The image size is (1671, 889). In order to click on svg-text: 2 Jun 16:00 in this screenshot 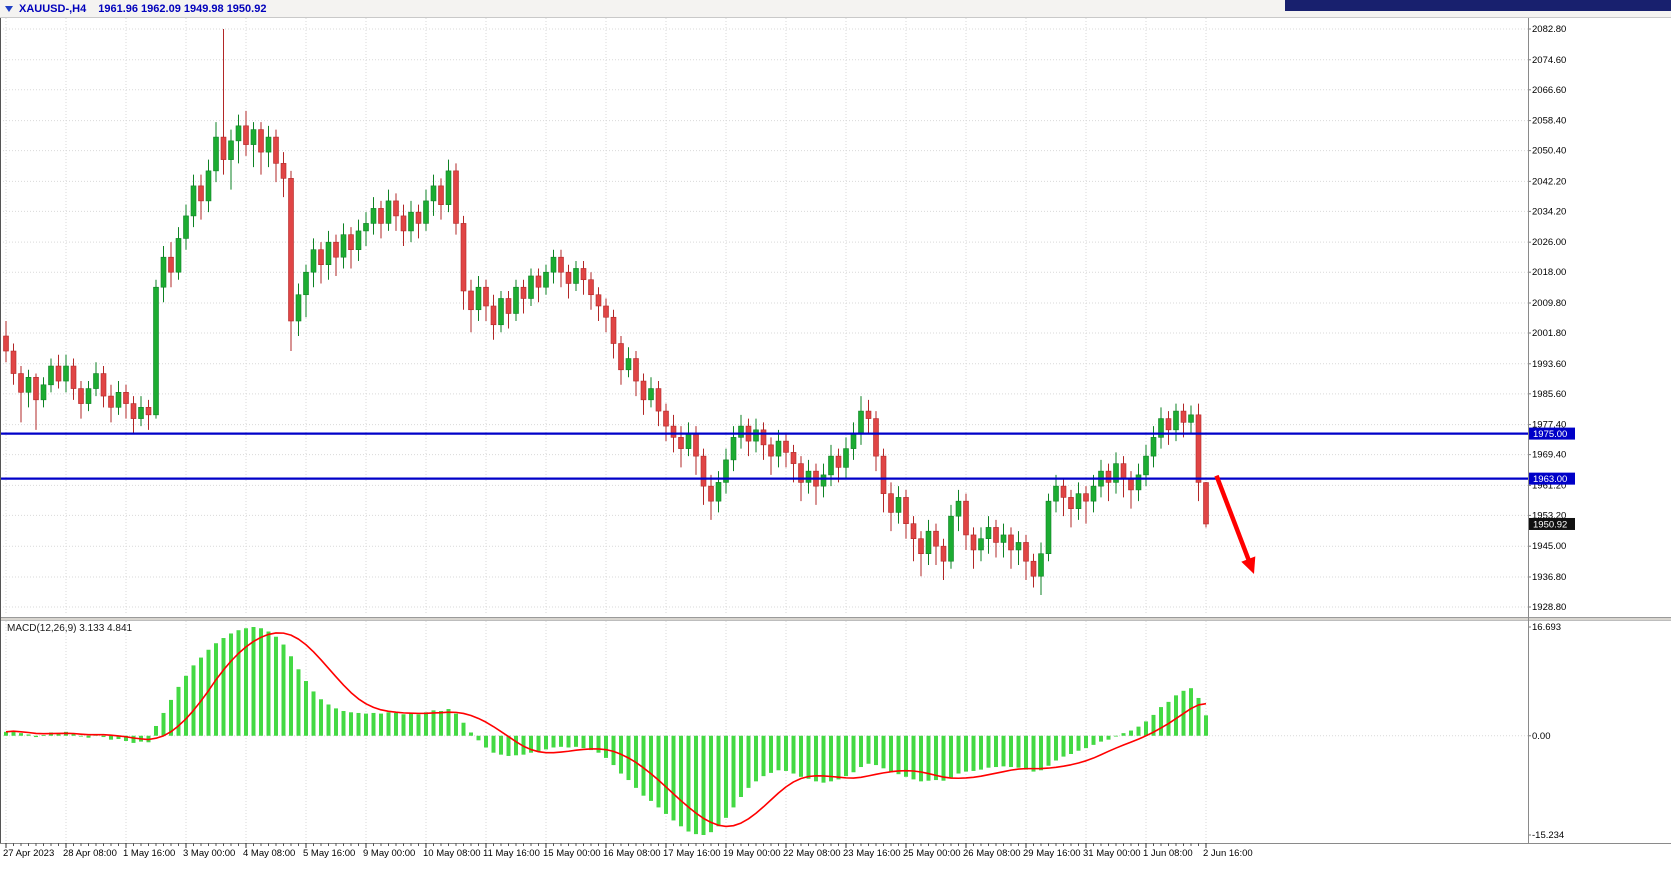, I will do `click(1228, 853)`.